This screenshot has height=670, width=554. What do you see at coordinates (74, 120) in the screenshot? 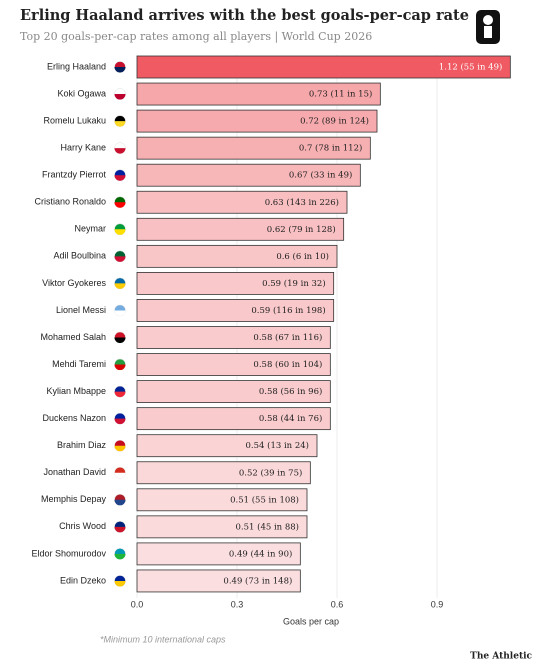
I see `y-tick-label: Romelu Lukaku` at bounding box center [74, 120].